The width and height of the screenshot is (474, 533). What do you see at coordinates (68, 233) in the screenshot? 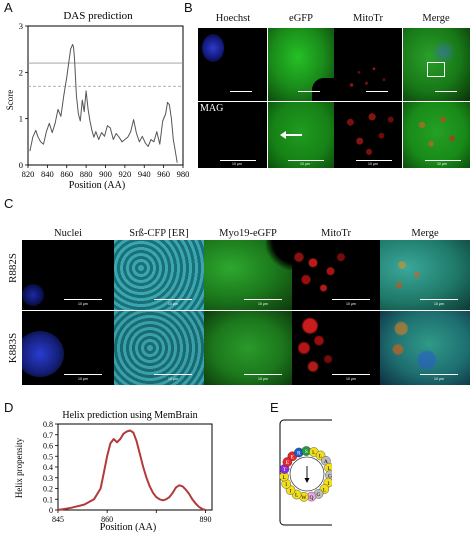
I see `col-label-nuclei: Nuclei` at bounding box center [68, 233].